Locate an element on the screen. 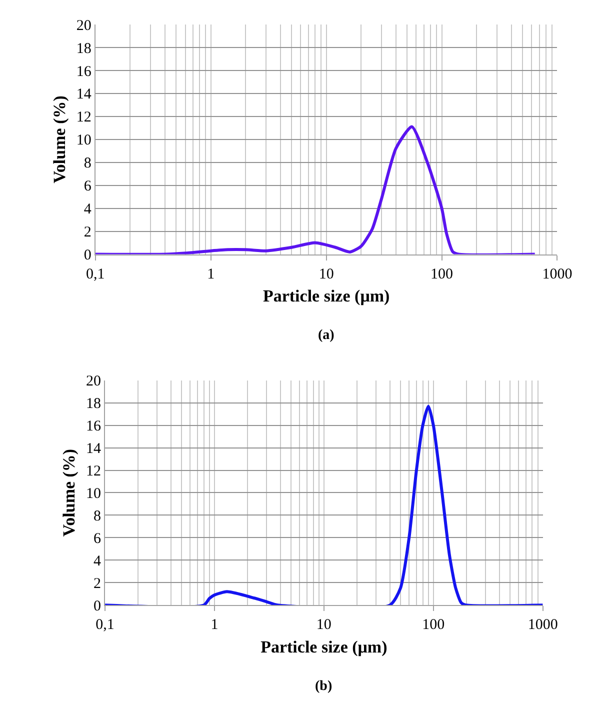 This screenshot has height=706, width=602. text: (b) is located at coordinates (323, 686).